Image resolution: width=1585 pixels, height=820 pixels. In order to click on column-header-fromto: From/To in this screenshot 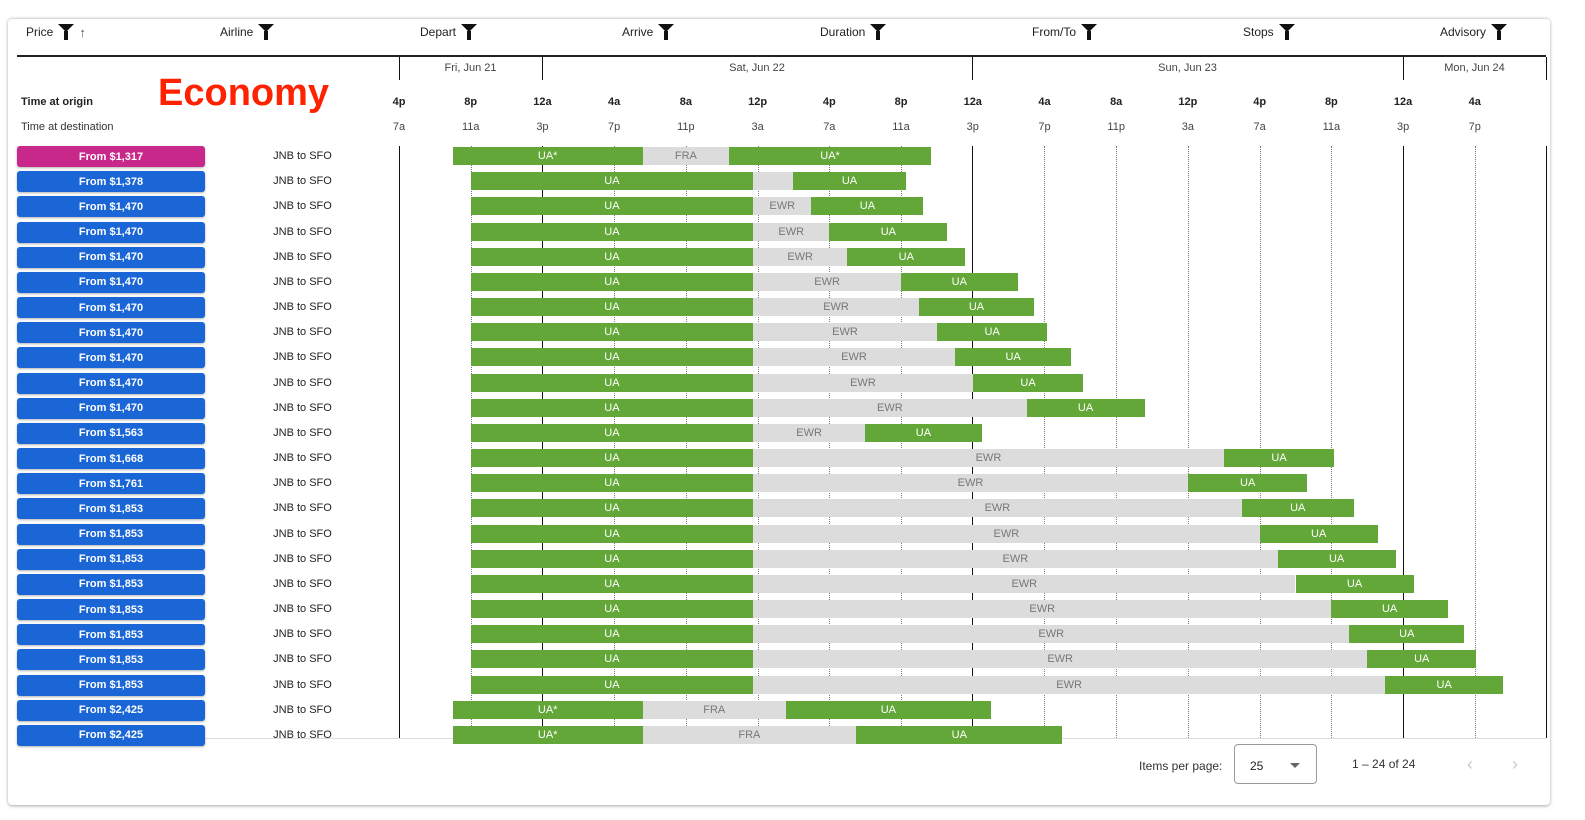, I will do `click(1065, 32)`.